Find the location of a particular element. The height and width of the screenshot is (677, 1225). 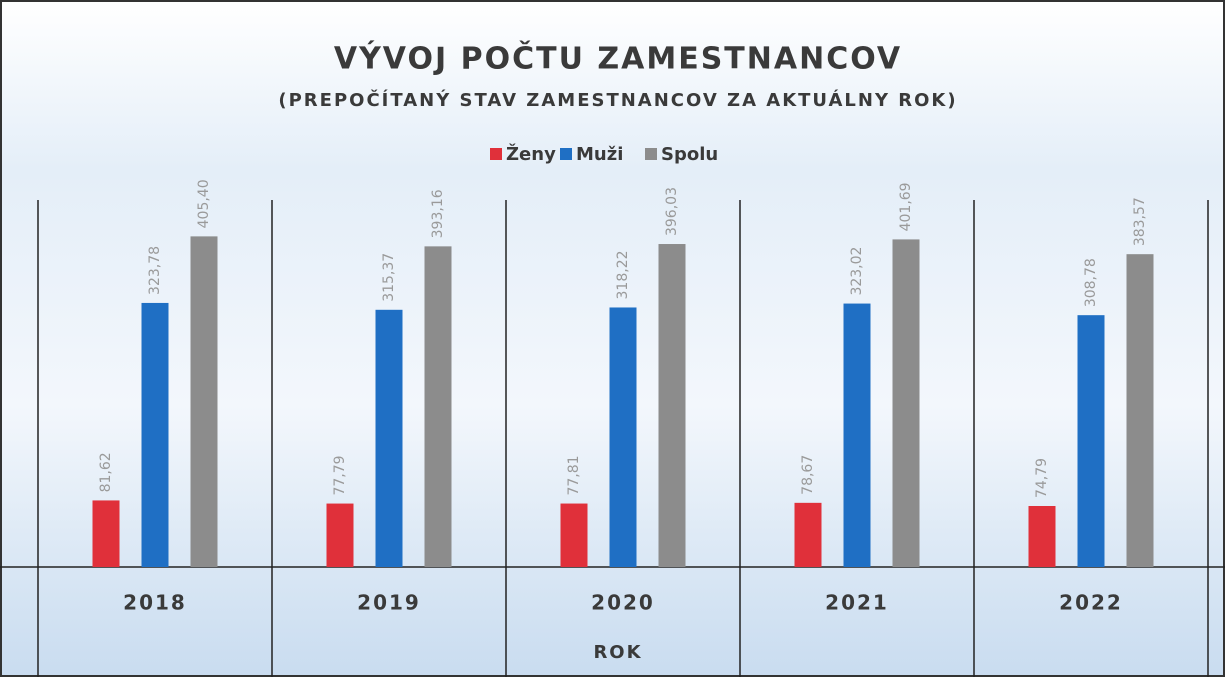

x-axis-label: ROK is located at coordinates (617, 652).